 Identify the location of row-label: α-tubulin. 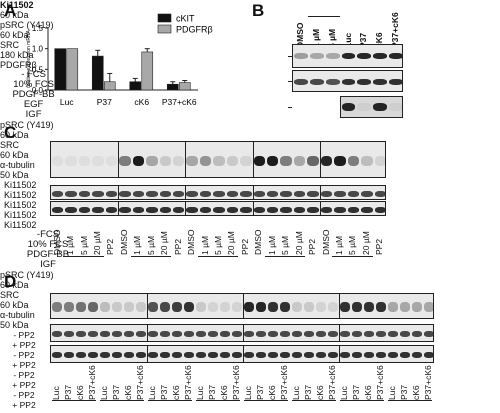
(17, 165).